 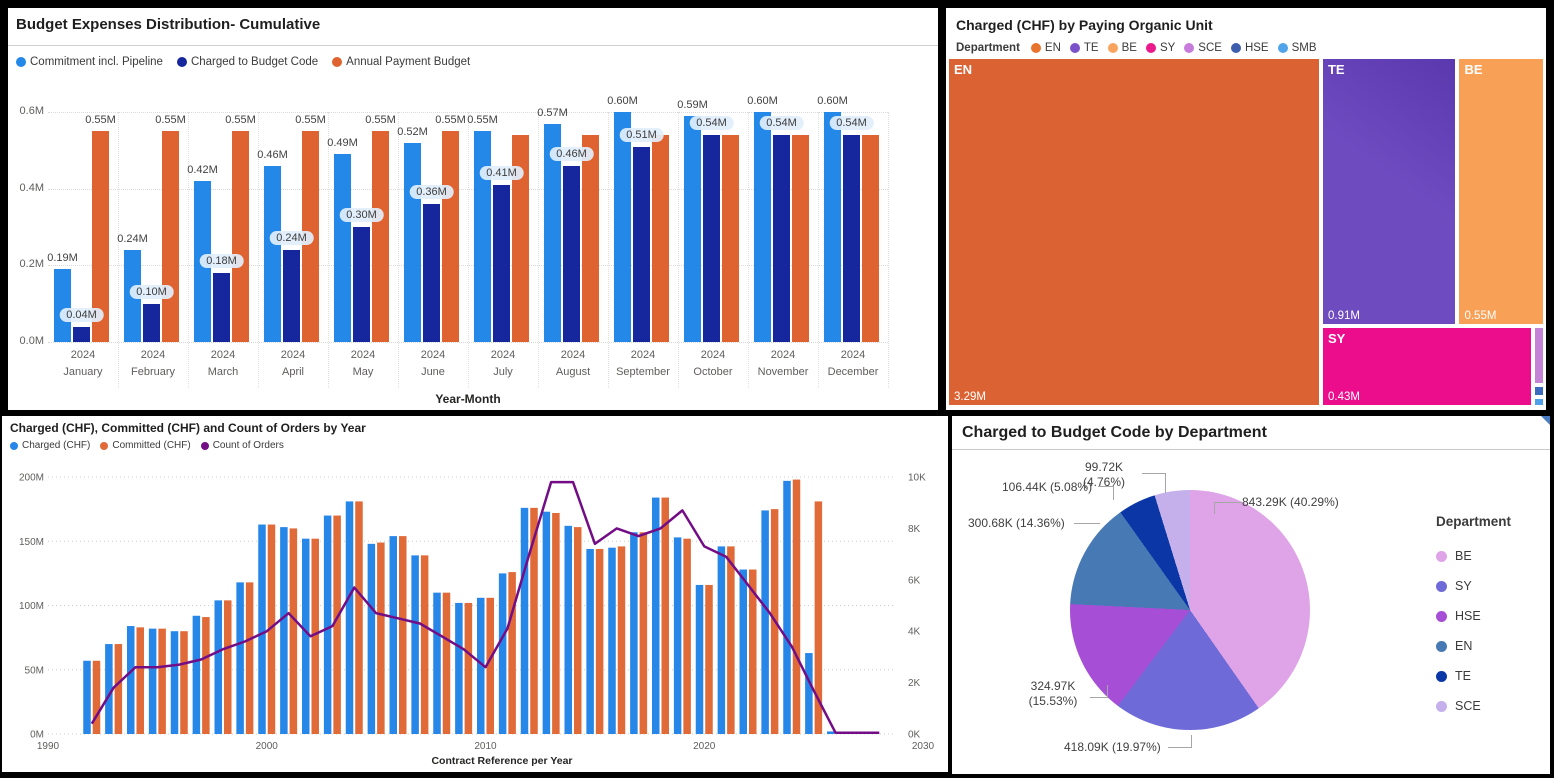 What do you see at coordinates (1249, 48) in the screenshot?
I see `legend-item-hse: HSE` at bounding box center [1249, 48].